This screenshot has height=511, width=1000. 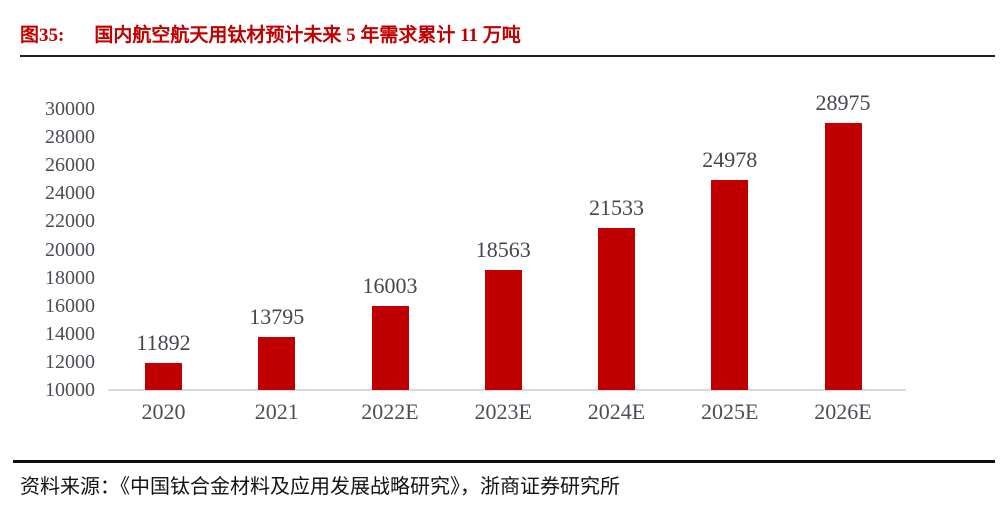 I want to click on bar-value-label: 16003, so click(x=390, y=285).